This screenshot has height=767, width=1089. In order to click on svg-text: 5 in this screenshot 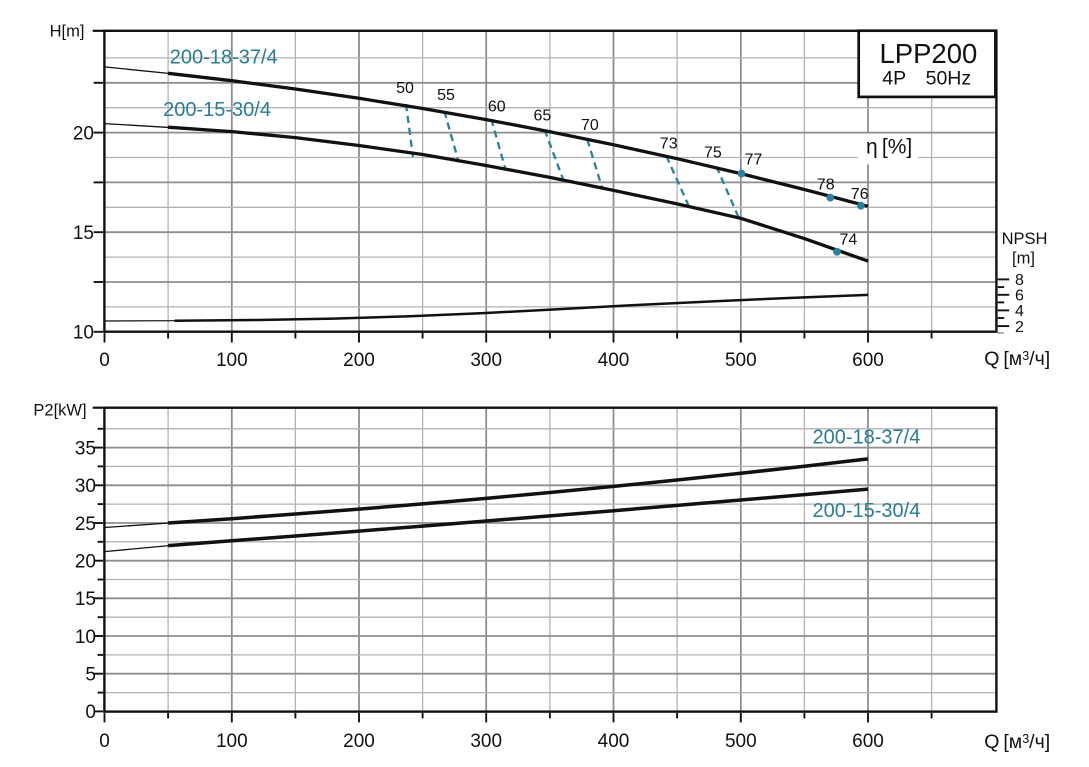, I will do `click(90, 675)`.